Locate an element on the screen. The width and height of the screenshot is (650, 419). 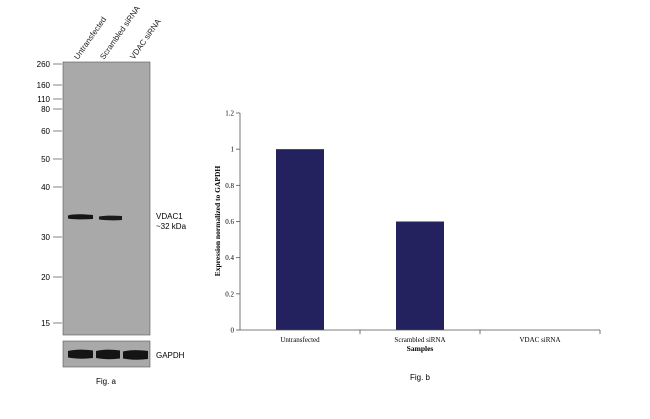
caption-fig-a: Fig. a is located at coordinates (106, 381).